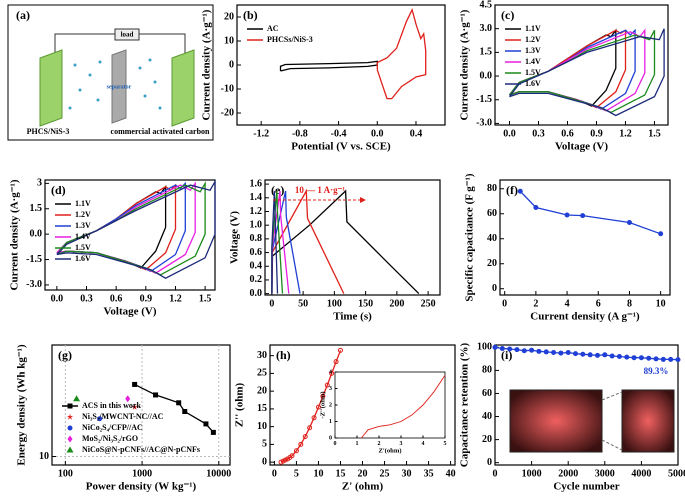  What do you see at coordinates (262, 355) in the screenshot?
I see `y-tick-label: 30` at bounding box center [262, 355].